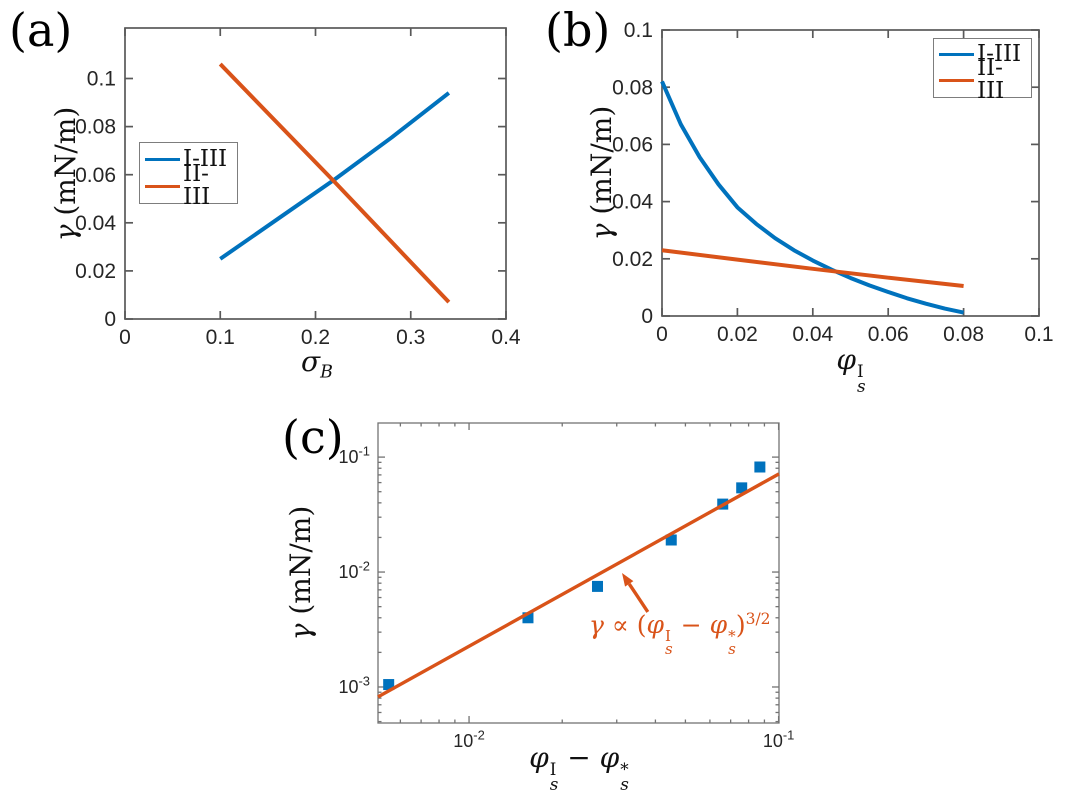 The width and height of the screenshot is (1080, 795). What do you see at coordinates (574, 576) in the screenshot?
I see `series-scatter-data-points` at bounding box center [574, 576].